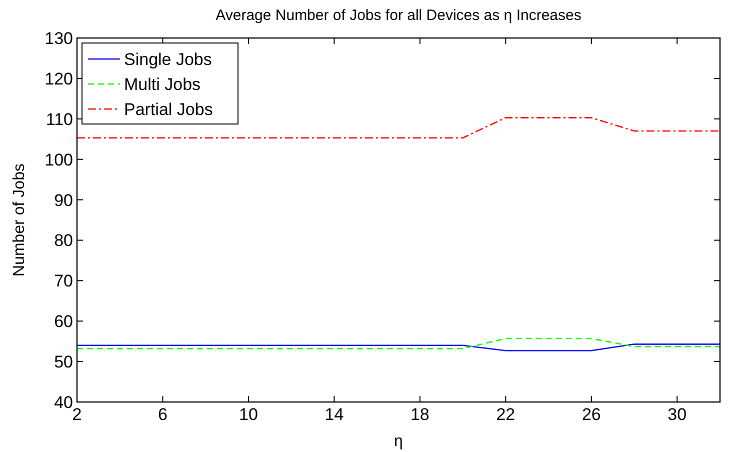  I want to click on y-tick-label: 90, so click(63, 200).